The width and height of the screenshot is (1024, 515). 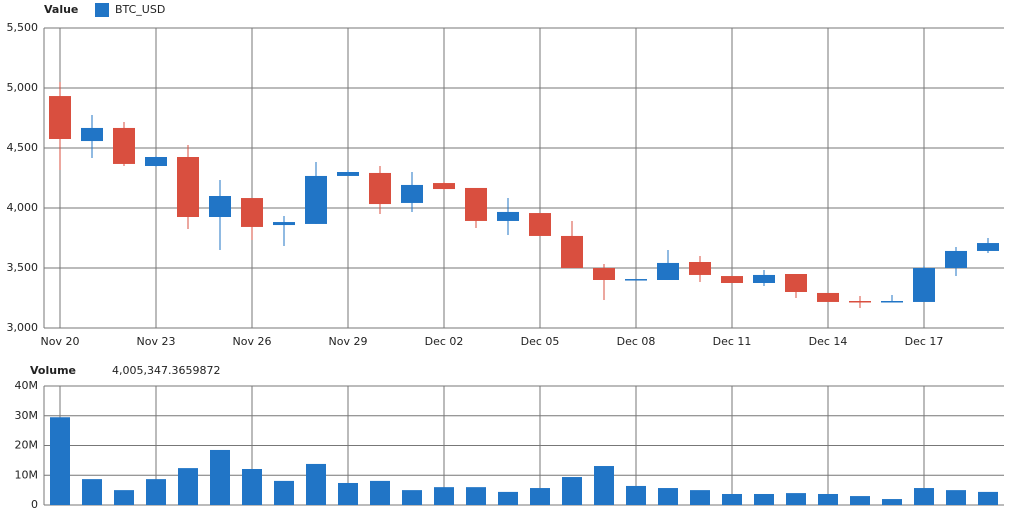 I want to click on x-tick-label: Dec 17, so click(x=924, y=341).